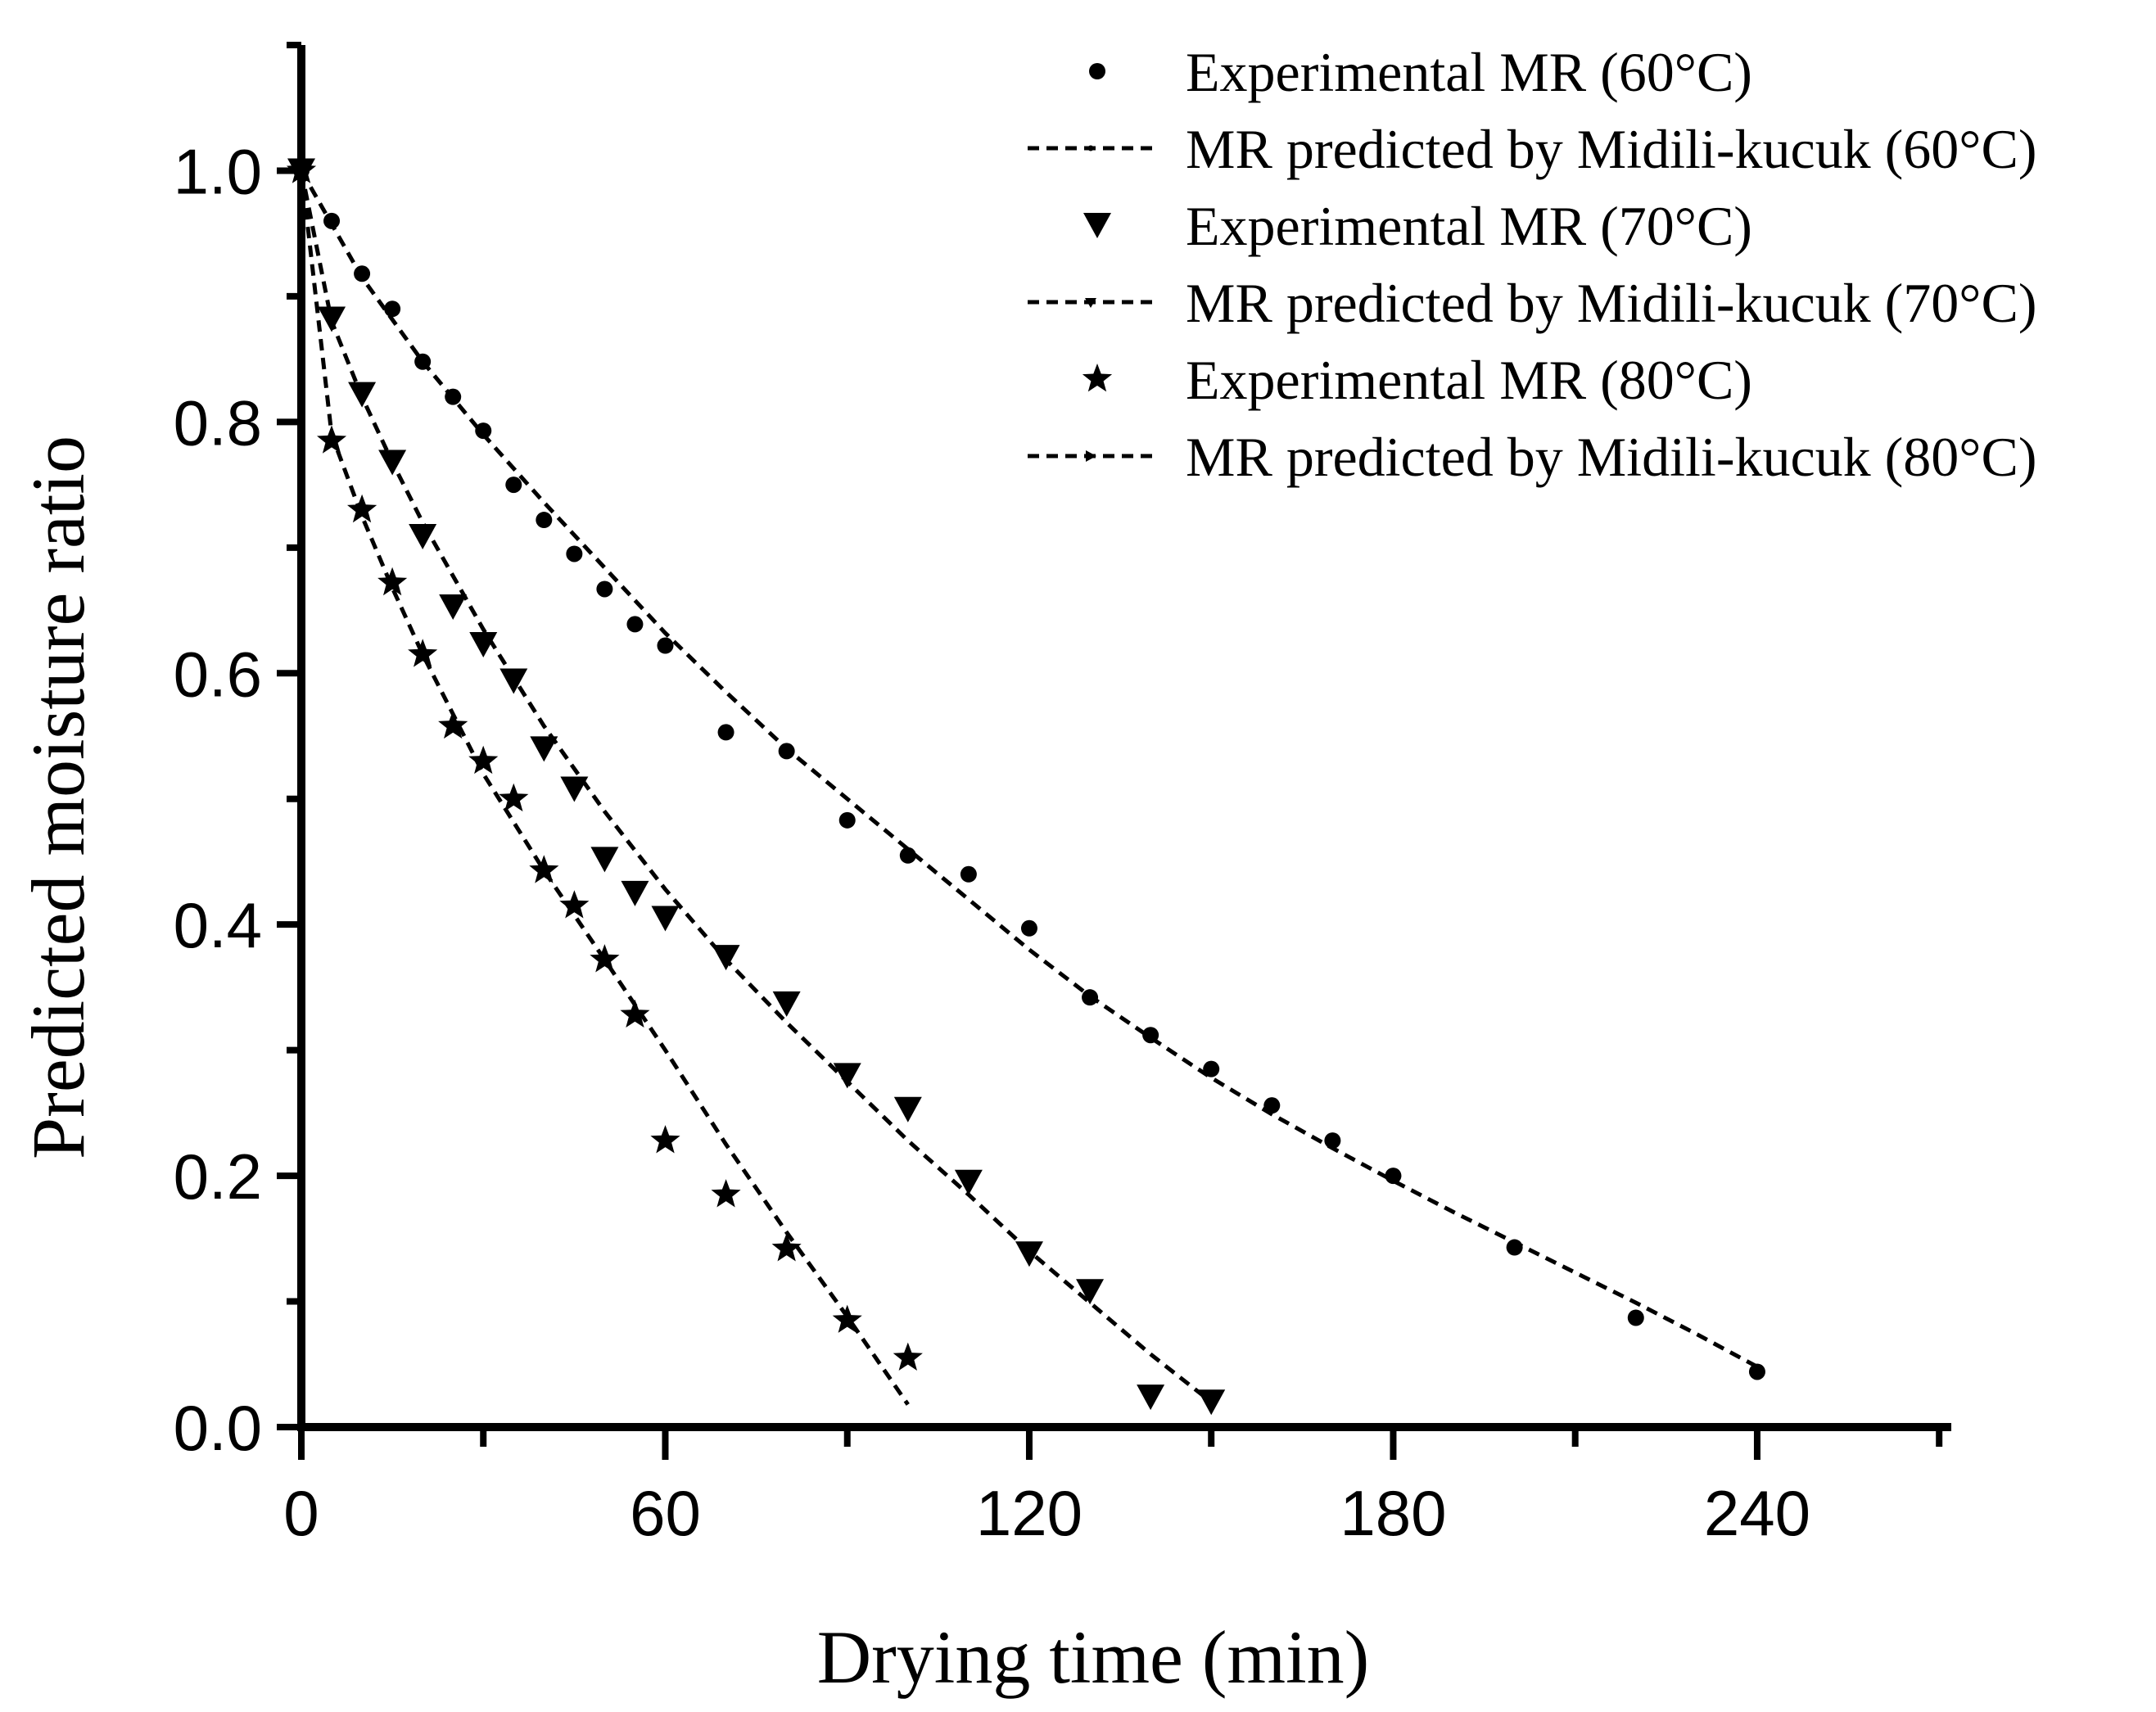  I want to click on legend-label: MR predicted by Midili-kucuk (60°C), so click(1611, 149).